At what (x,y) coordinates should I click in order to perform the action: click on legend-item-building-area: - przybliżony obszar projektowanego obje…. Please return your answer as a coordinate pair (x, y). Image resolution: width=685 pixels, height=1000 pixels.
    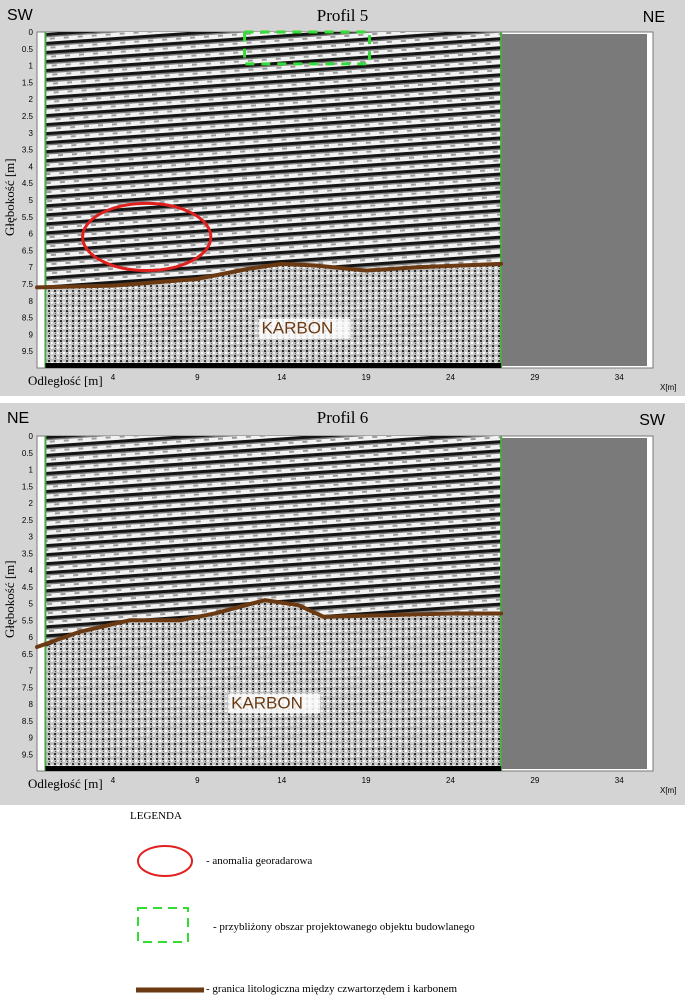
    Looking at the image, I should click on (344, 927).